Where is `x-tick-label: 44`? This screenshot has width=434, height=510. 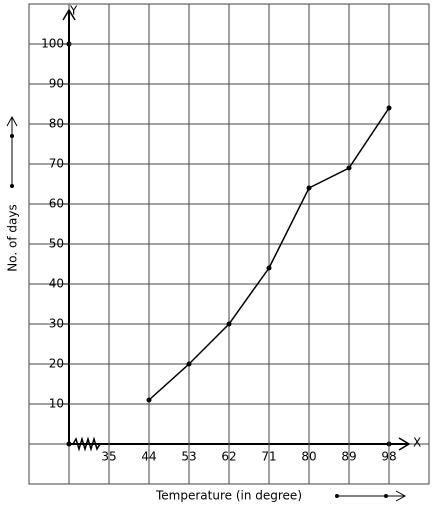 x-tick-label: 44 is located at coordinates (148, 457).